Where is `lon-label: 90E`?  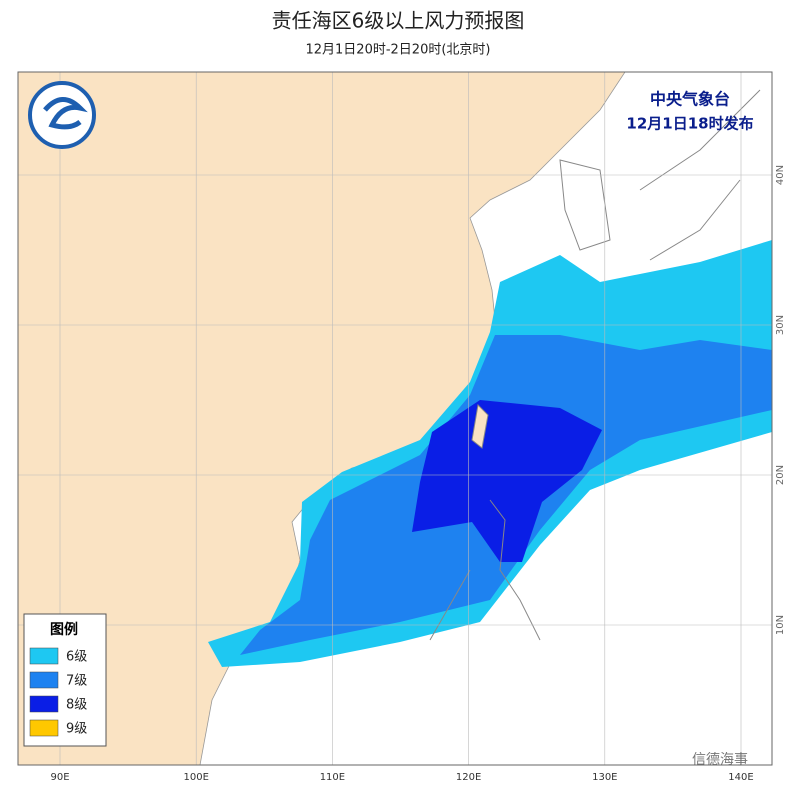 lon-label: 90E is located at coordinates (59, 777).